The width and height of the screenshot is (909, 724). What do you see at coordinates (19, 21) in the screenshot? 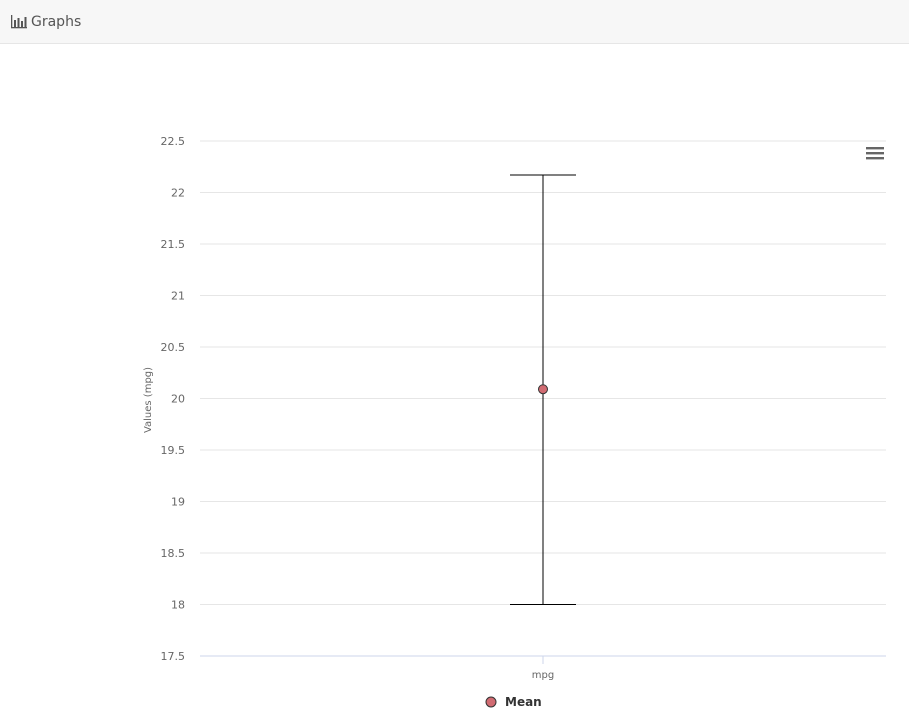
I see `bar-chart-icon` at bounding box center [19, 21].